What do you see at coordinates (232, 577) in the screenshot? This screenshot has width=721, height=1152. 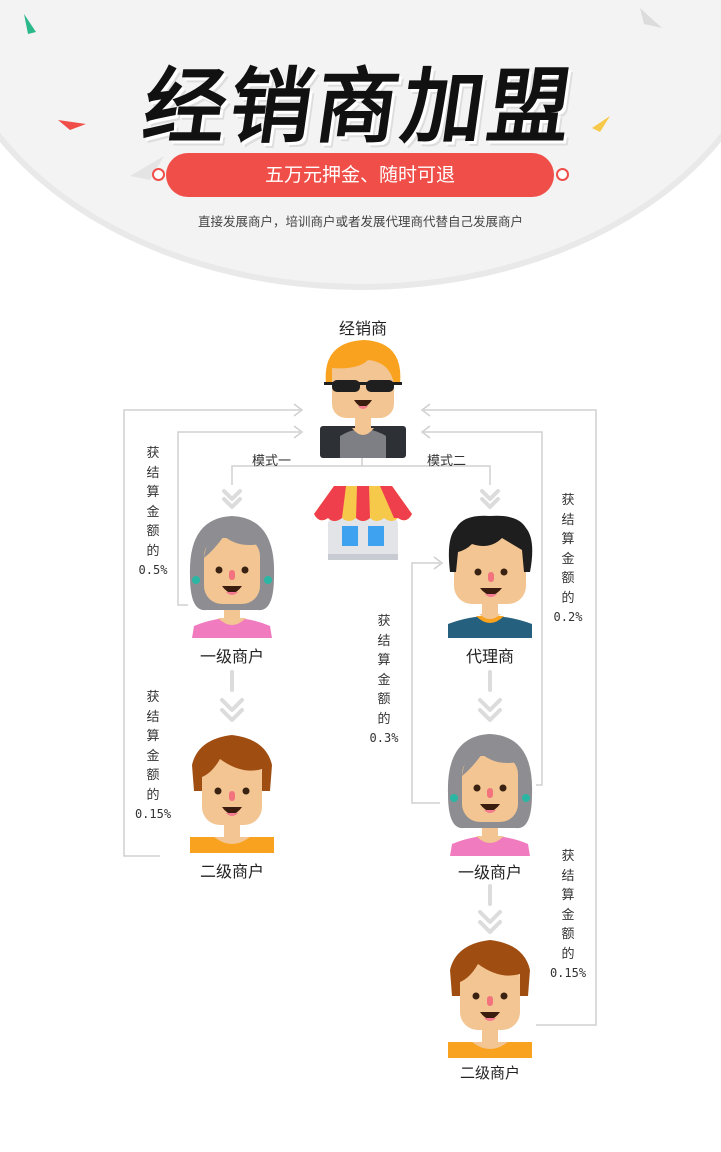 I see `left-level1-avatar` at bounding box center [232, 577].